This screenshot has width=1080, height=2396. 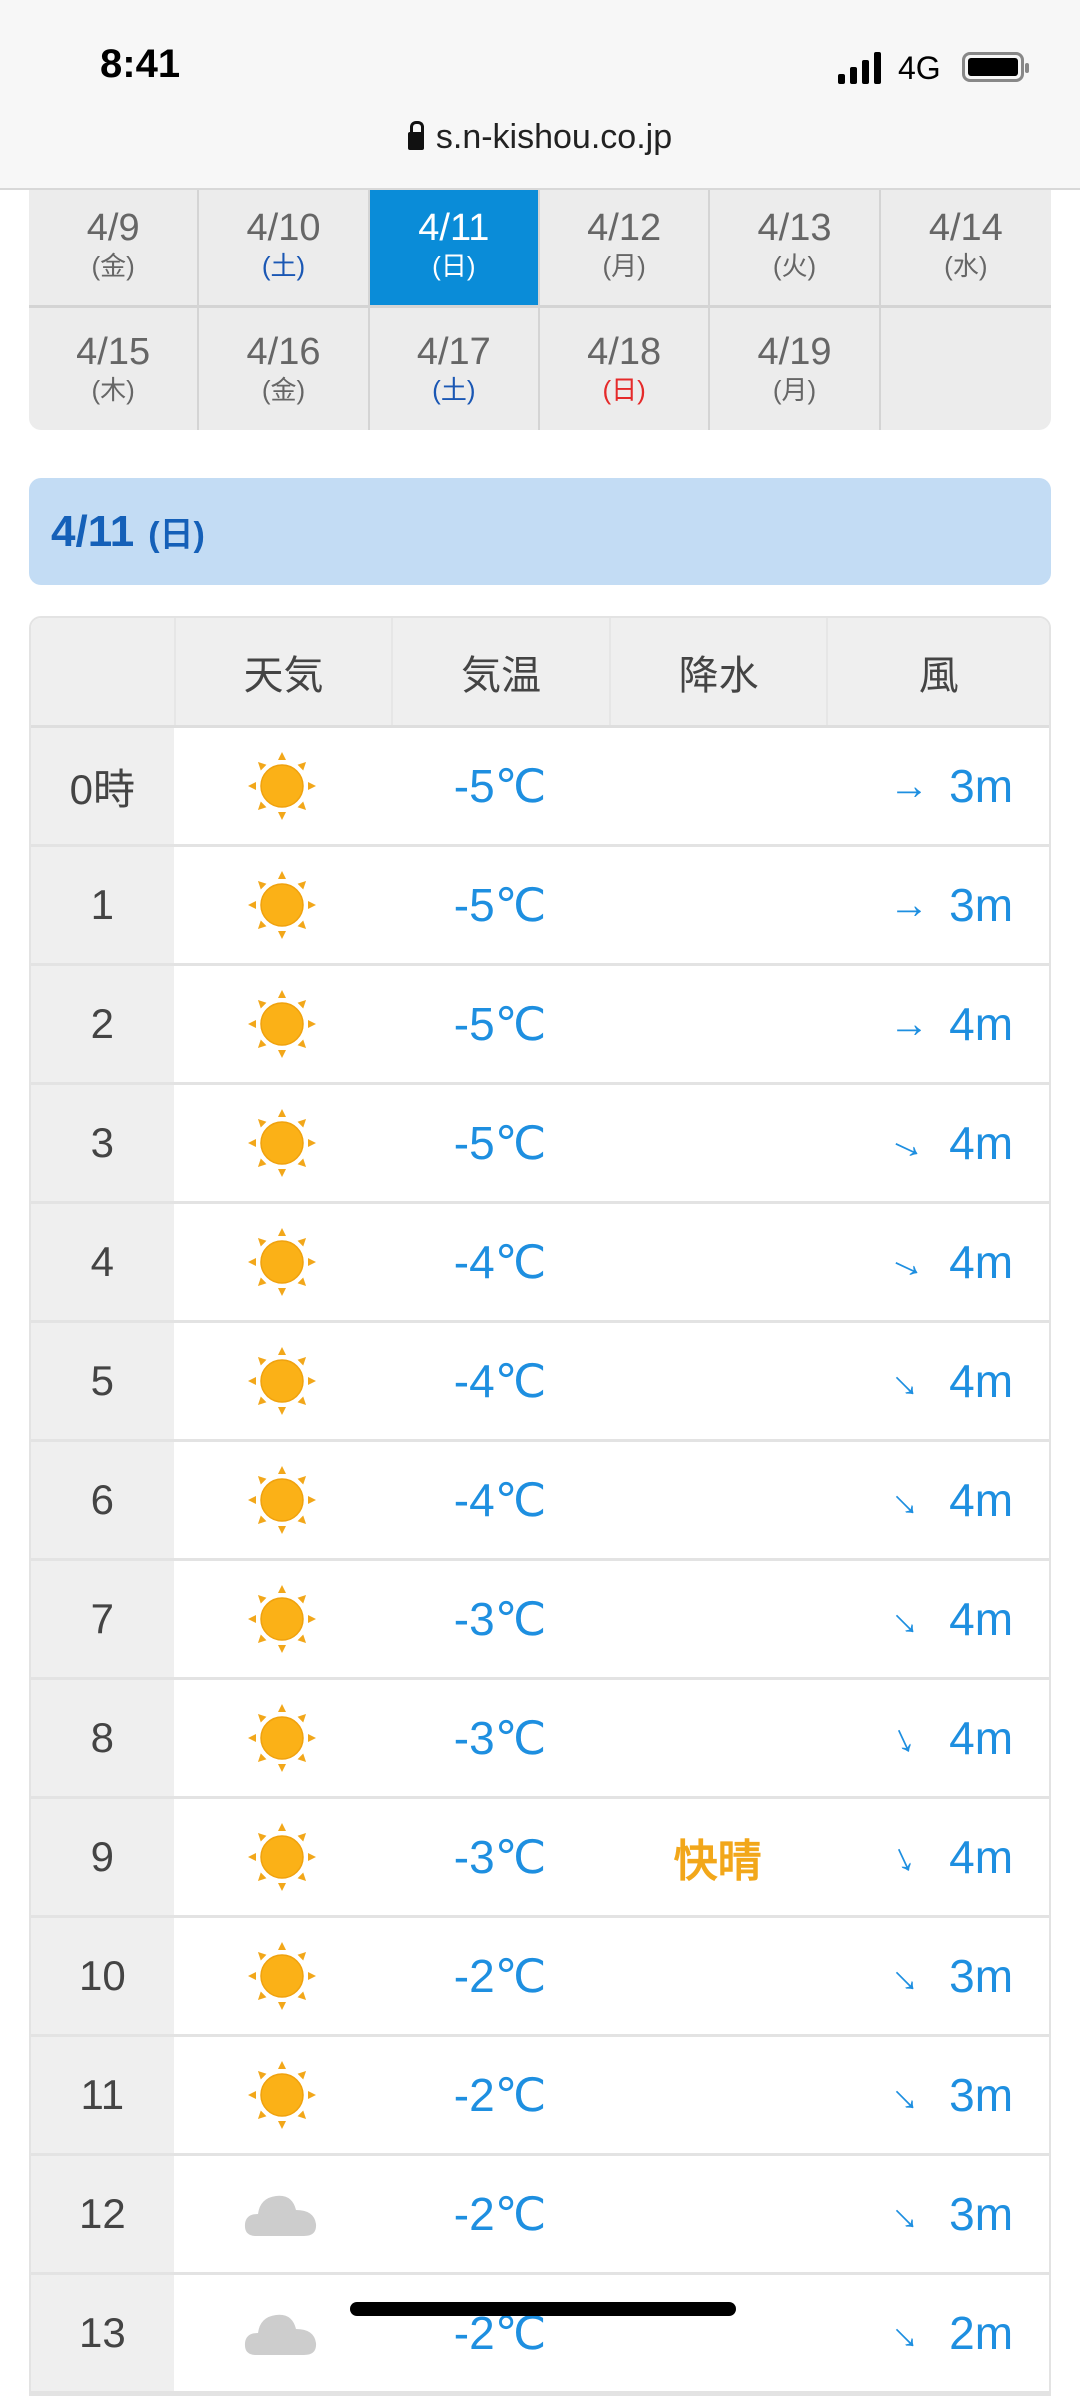 I want to click on wind-speed: 2m, so click(x=981, y=2333).